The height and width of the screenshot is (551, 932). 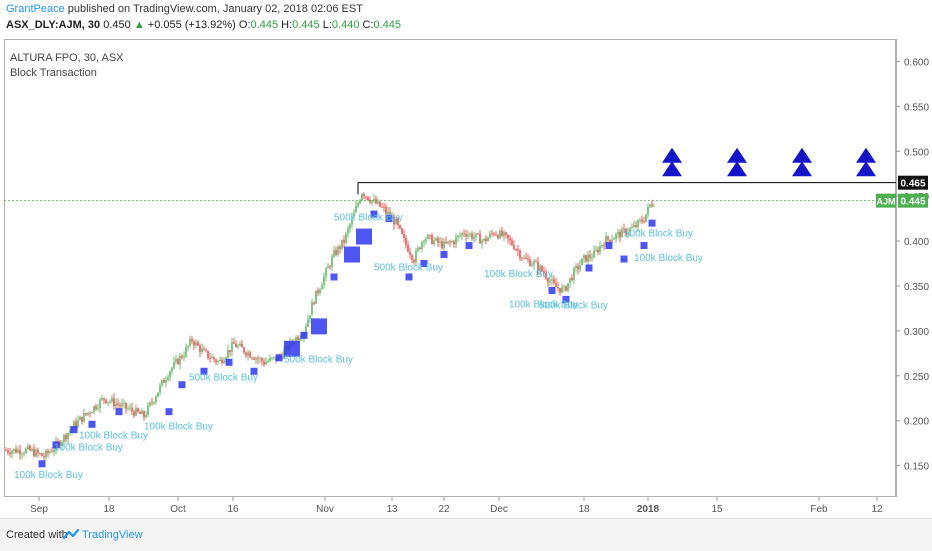 What do you see at coordinates (71, 537) in the screenshot?
I see `tradingview-logo-icon` at bounding box center [71, 537].